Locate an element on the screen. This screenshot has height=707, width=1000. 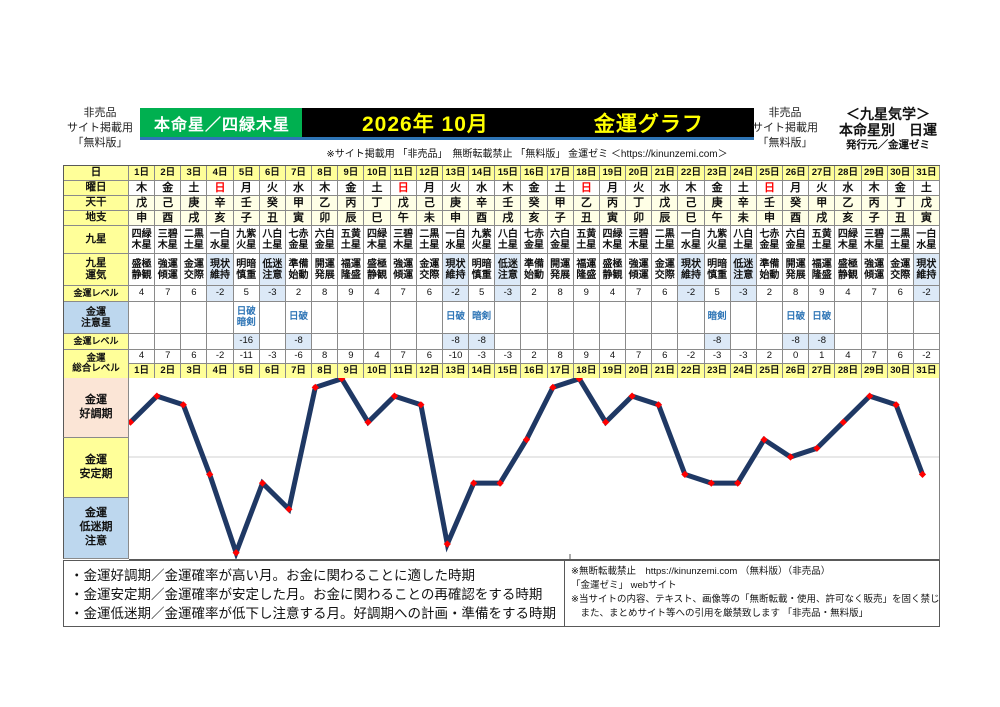
caution-level-cell: -16 is located at coordinates (246, 342).